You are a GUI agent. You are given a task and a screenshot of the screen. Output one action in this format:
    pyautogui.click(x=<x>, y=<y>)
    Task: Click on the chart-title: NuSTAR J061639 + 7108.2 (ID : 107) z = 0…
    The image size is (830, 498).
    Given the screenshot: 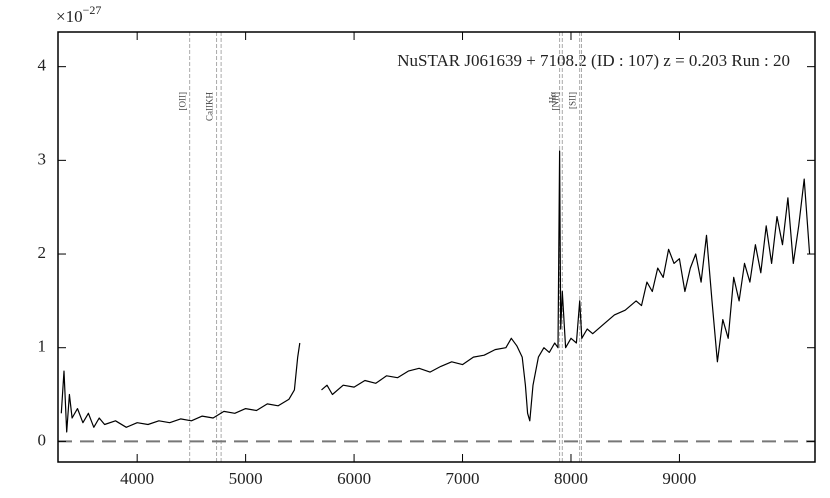 What is the action you would take?
    pyautogui.click(x=593, y=60)
    